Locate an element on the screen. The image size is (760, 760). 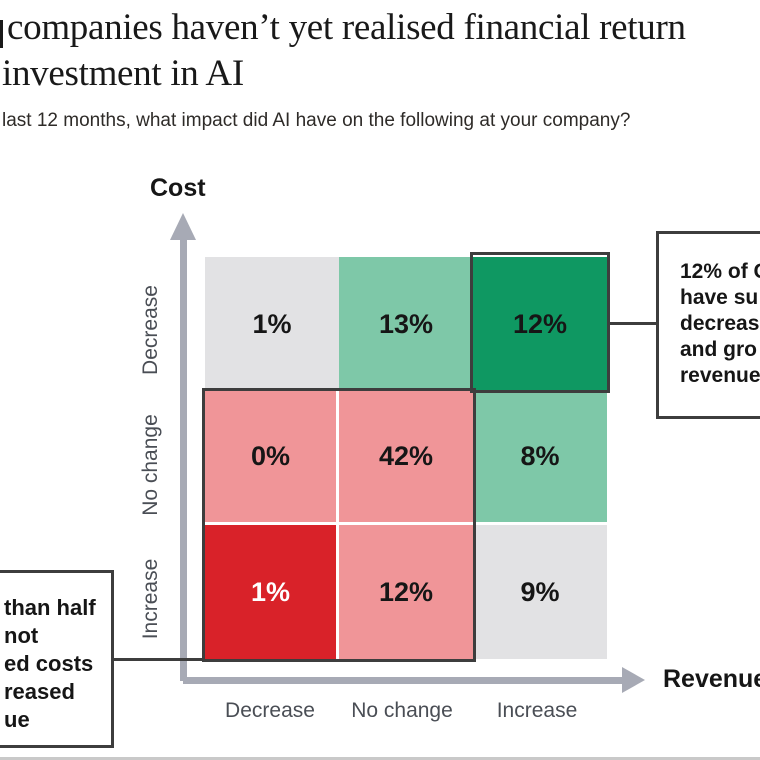
callout-connector-right is located at coordinates (633, 323).